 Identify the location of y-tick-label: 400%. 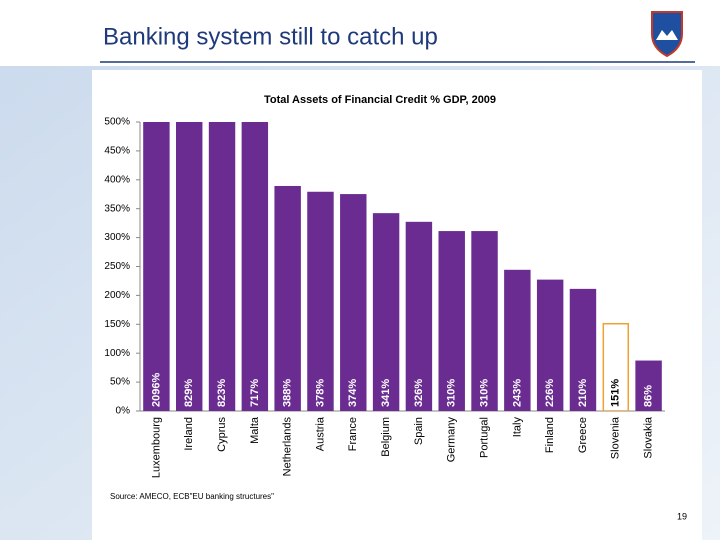
(117, 179).